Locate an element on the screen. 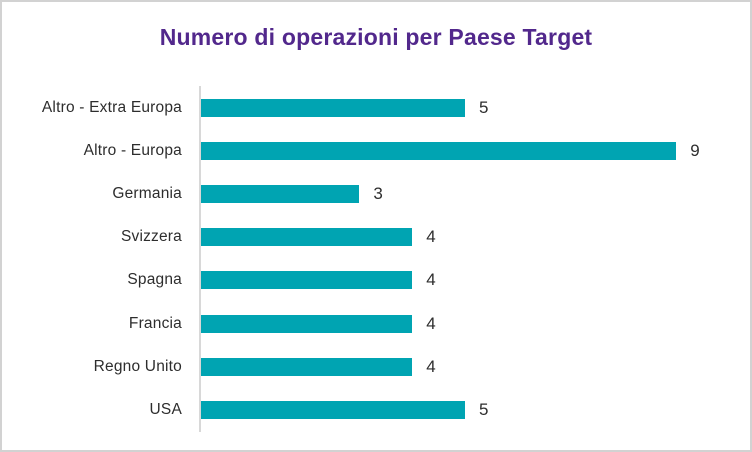 This screenshot has height=452, width=752. chart-title: Numero di operazioni per Paese Target is located at coordinates (376, 37).